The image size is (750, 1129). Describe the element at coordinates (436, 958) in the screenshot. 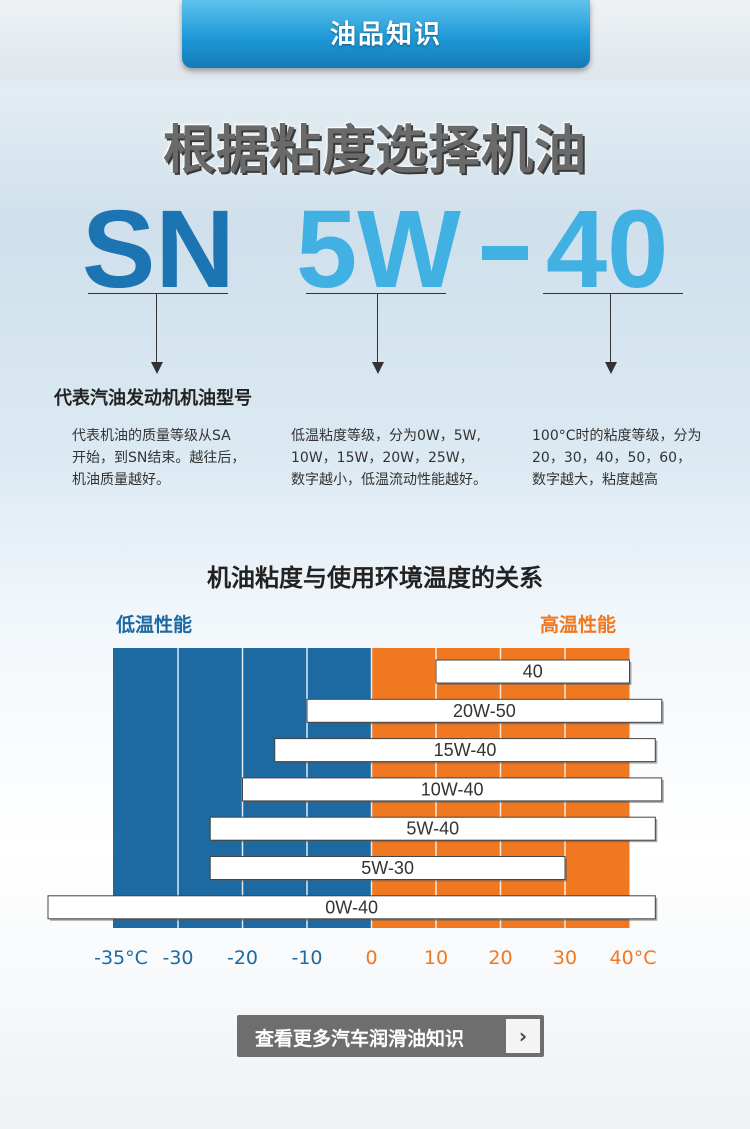

I see `x-tick-label: 10` at that location.